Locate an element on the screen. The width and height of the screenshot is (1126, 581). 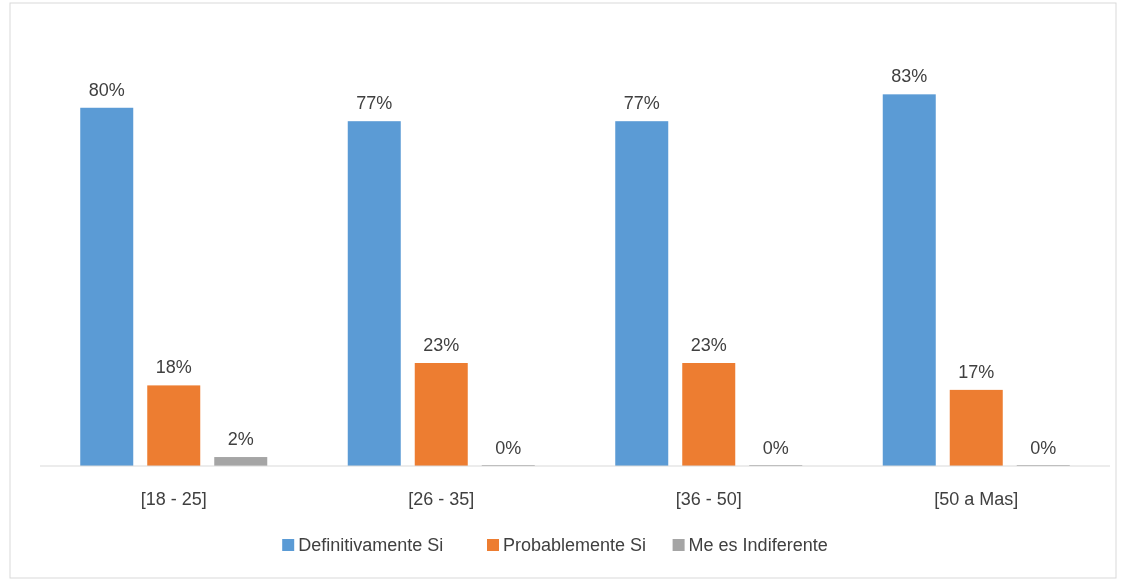
data-label: 18% is located at coordinates (173, 367).